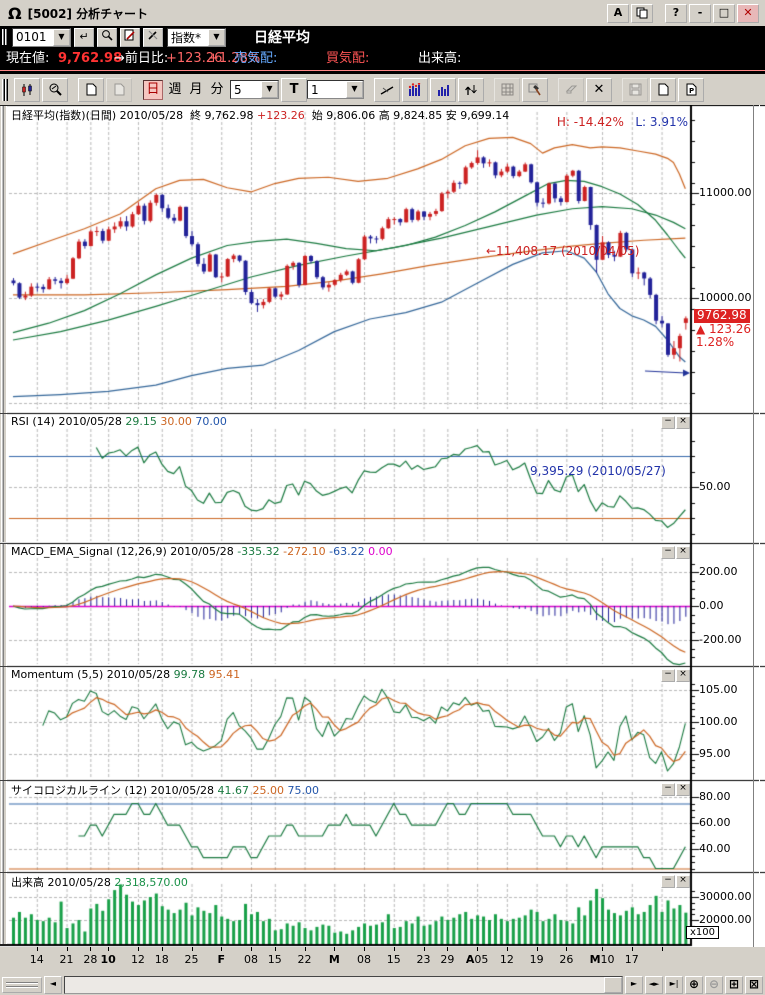 The height and width of the screenshot is (995, 765). What do you see at coordinates (440, 58) in the screenshot?
I see `volume-label: 出来高:` at bounding box center [440, 58].